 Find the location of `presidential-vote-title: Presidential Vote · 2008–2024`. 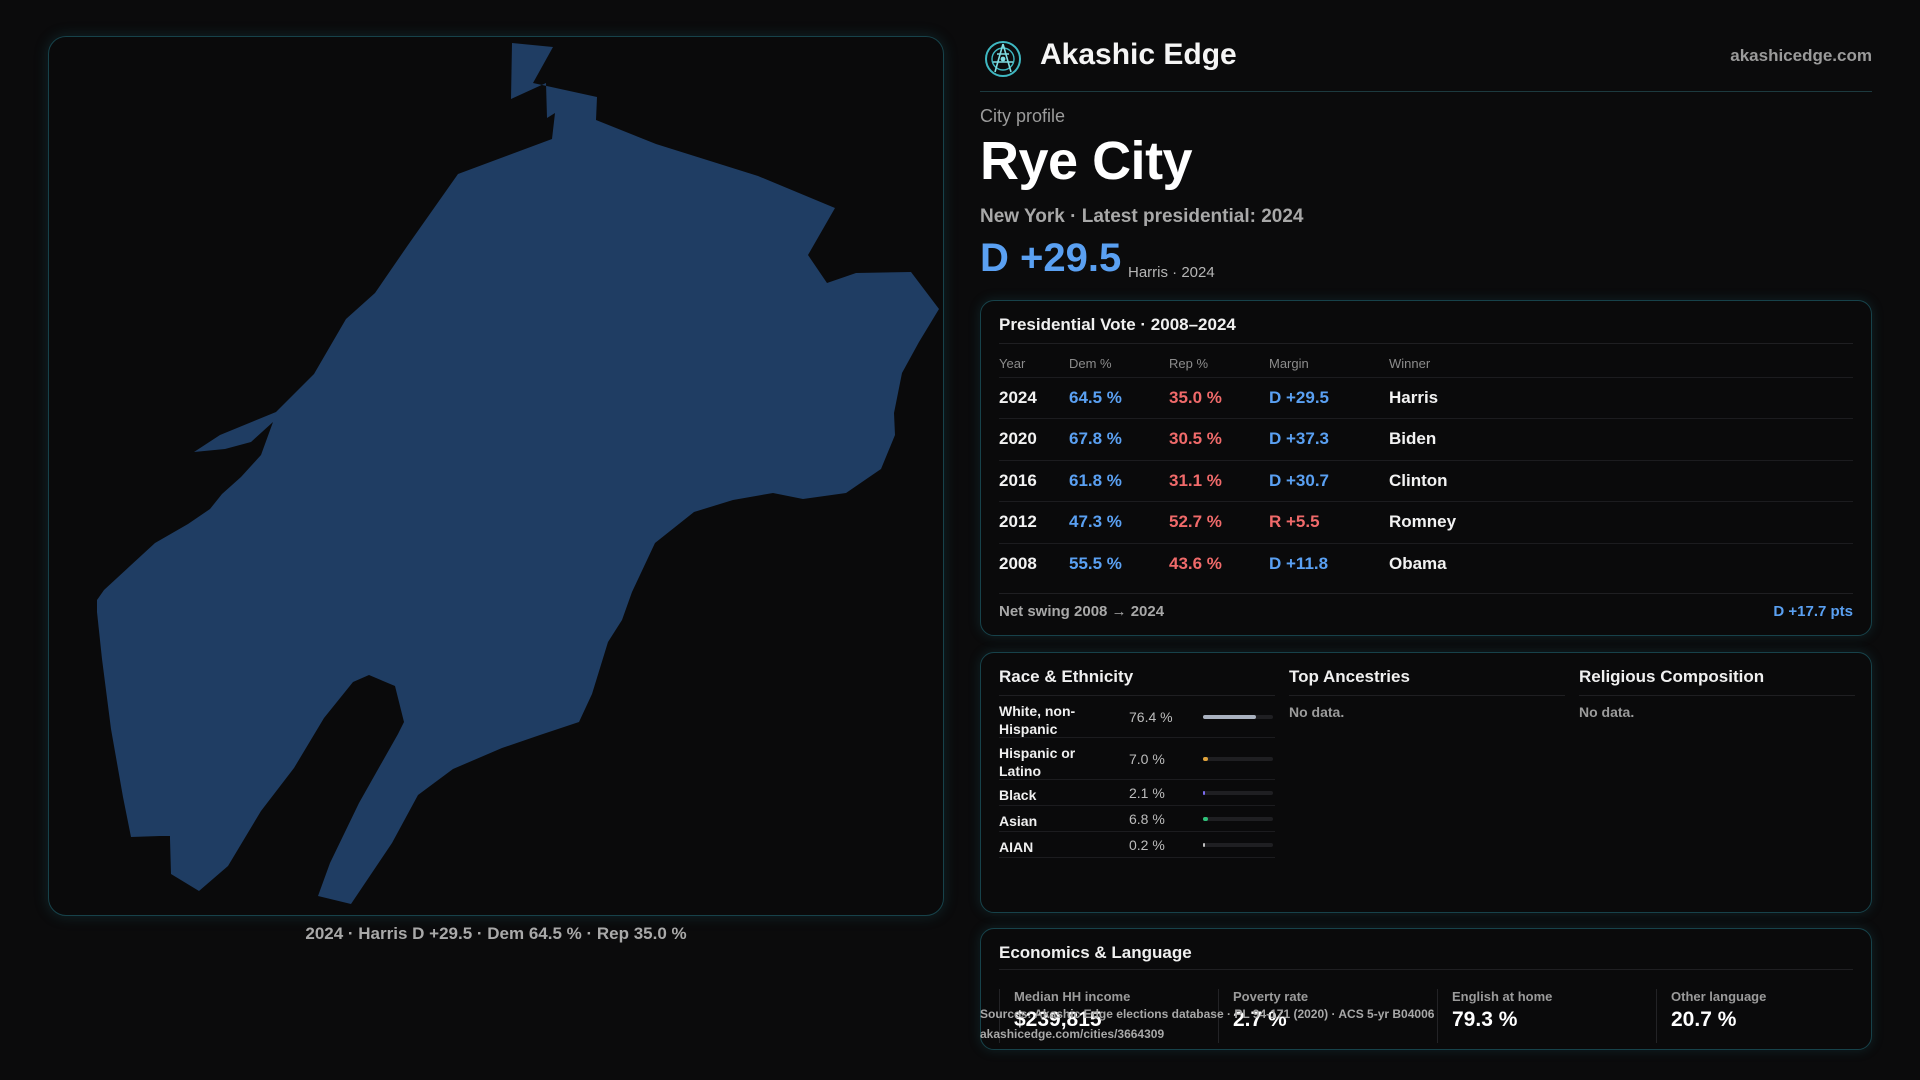

presidential-vote-title: Presidential Vote · 2008–2024 is located at coordinates (1117, 324).